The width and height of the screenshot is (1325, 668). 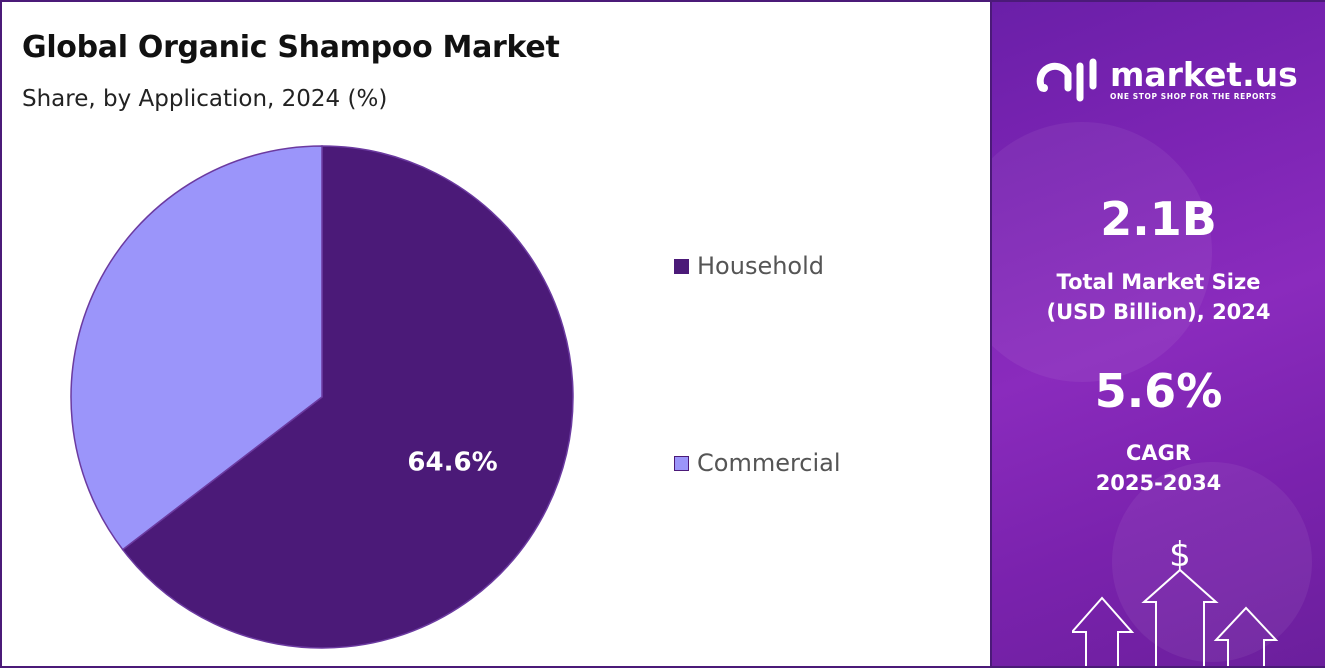 I want to click on pie-slice-commercial, so click(x=196, y=348).